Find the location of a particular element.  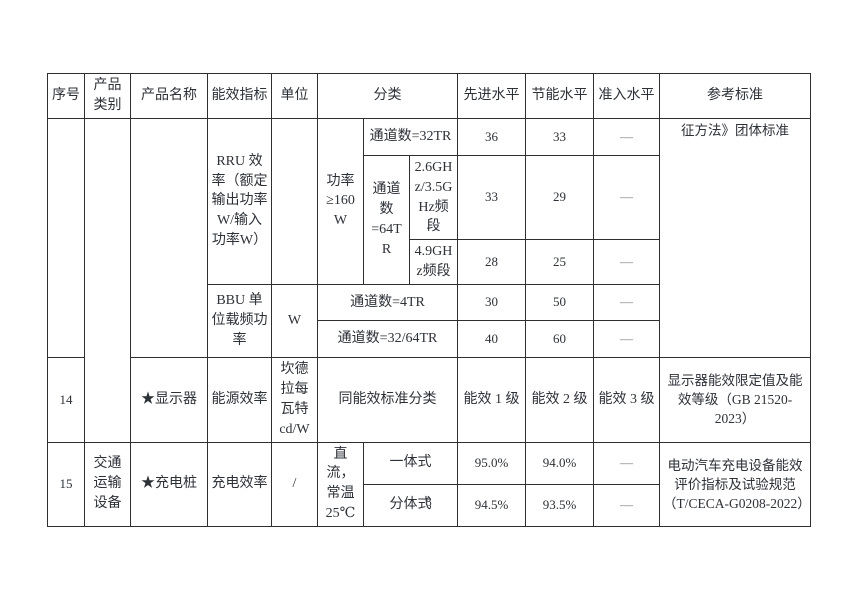

cell-row15-unit: / is located at coordinates (294, 484).